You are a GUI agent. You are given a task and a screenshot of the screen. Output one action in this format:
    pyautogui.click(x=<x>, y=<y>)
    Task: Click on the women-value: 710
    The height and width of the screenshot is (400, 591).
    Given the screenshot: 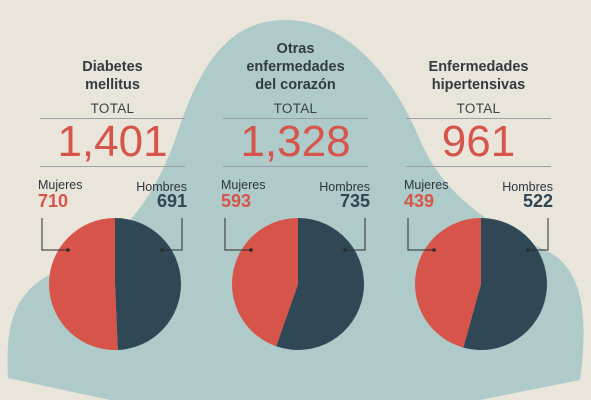 What is the action you would take?
    pyautogui.click(x=53, y=201)
    